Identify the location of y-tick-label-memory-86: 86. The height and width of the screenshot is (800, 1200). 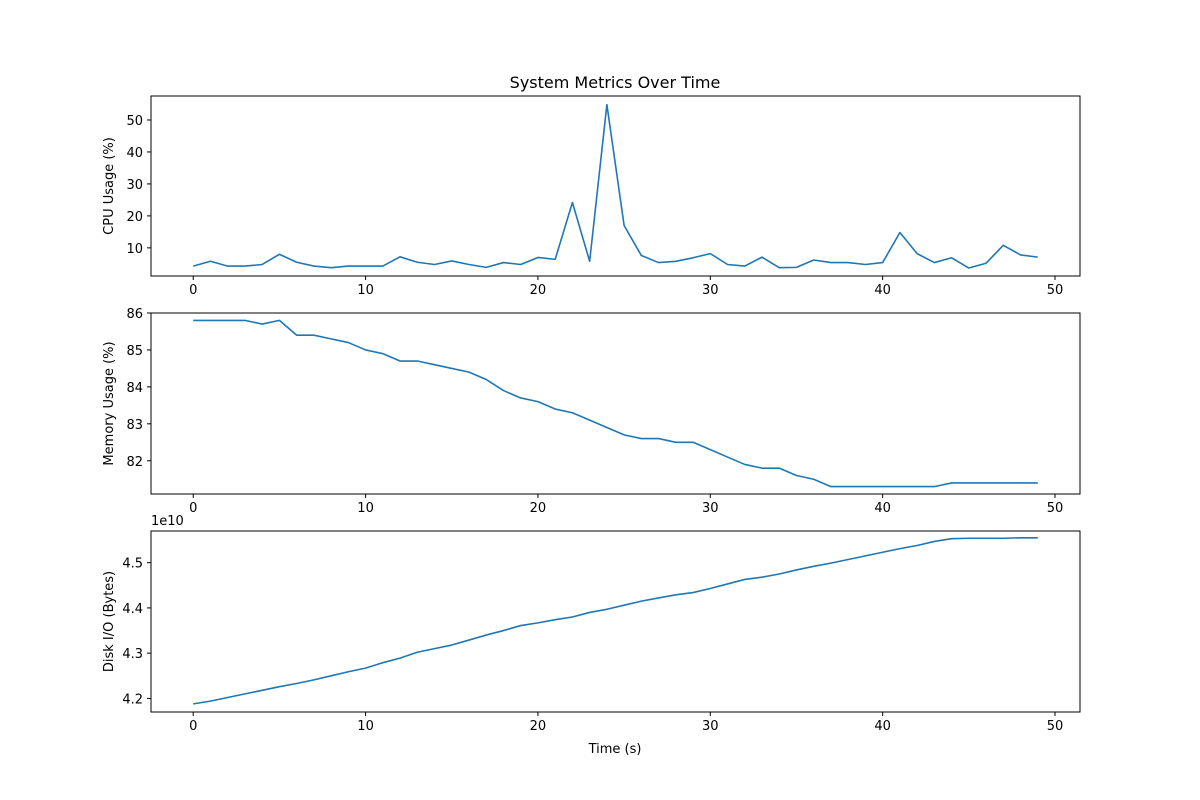
(134, 314).